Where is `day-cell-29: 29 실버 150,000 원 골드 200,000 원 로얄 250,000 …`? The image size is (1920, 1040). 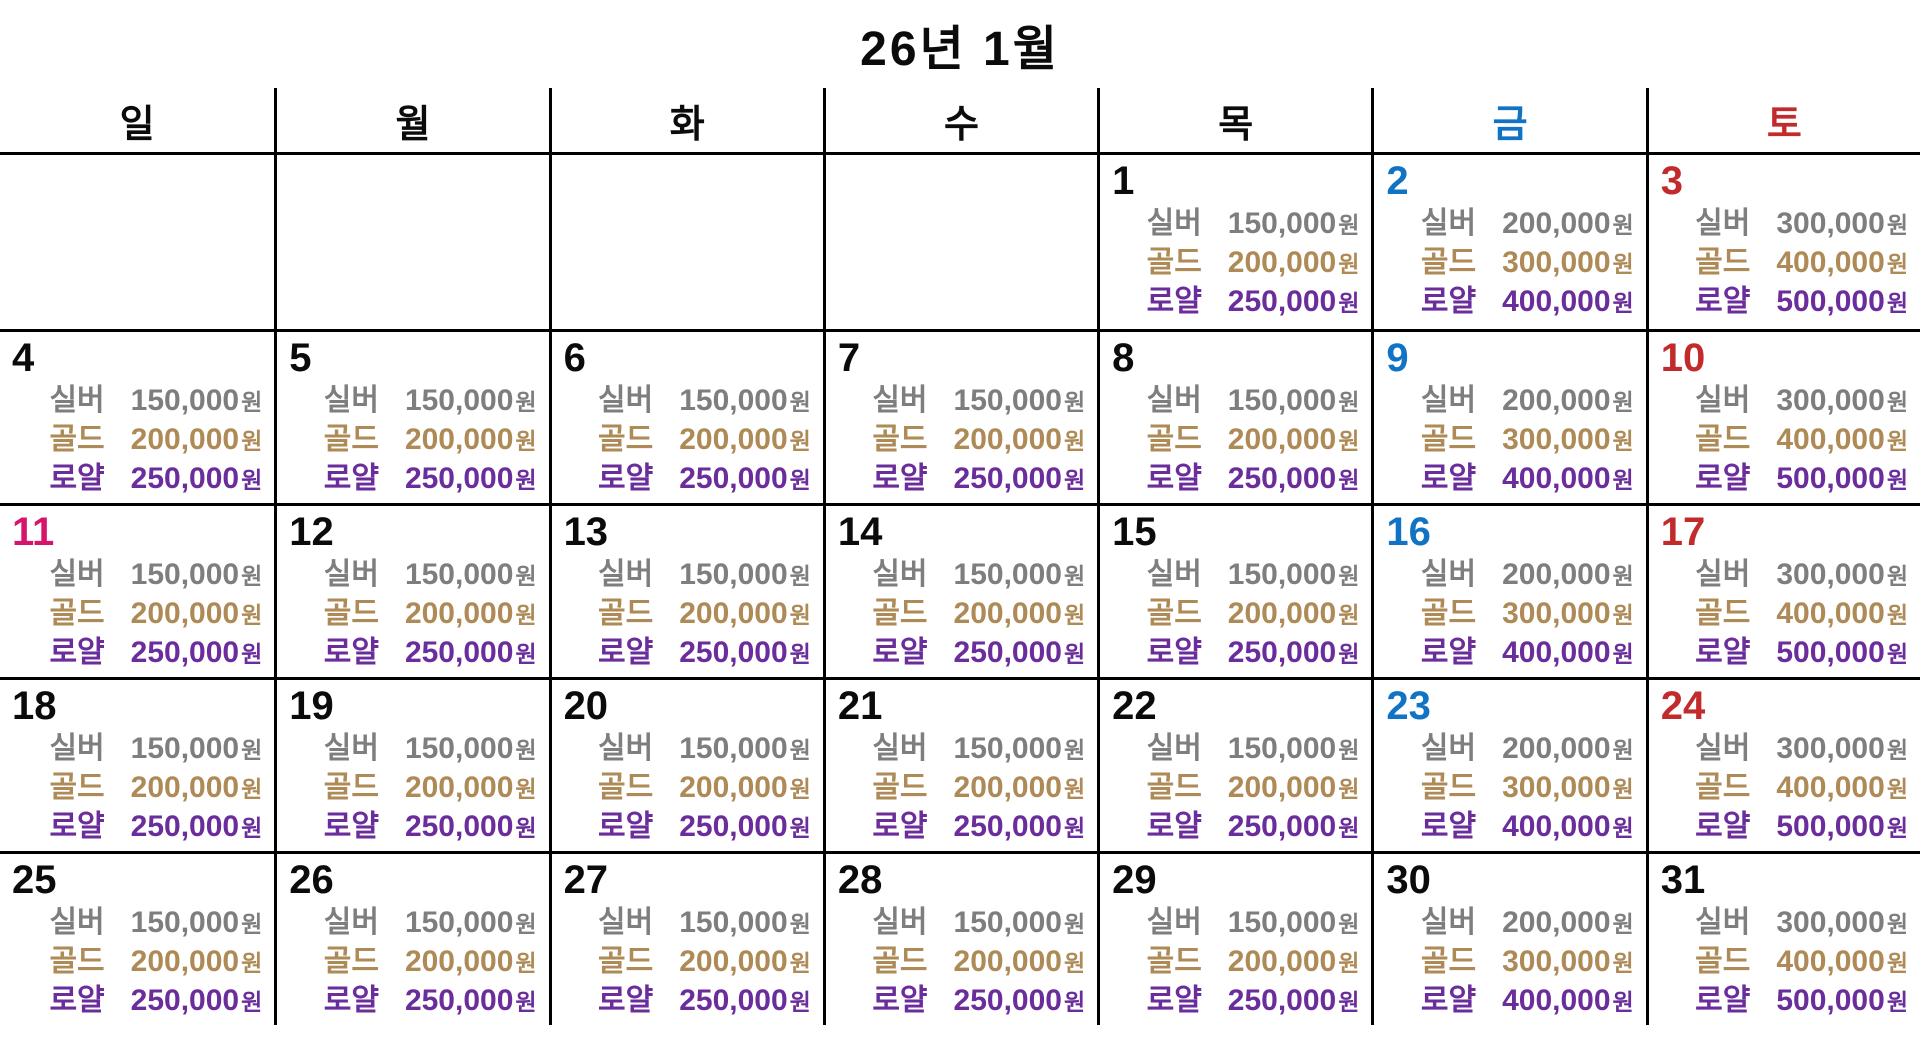
day-cell-29: 29 실버 150,000 원 골드 200,000 원 로얄 250,000 … is located at coordinates (1234, 938).